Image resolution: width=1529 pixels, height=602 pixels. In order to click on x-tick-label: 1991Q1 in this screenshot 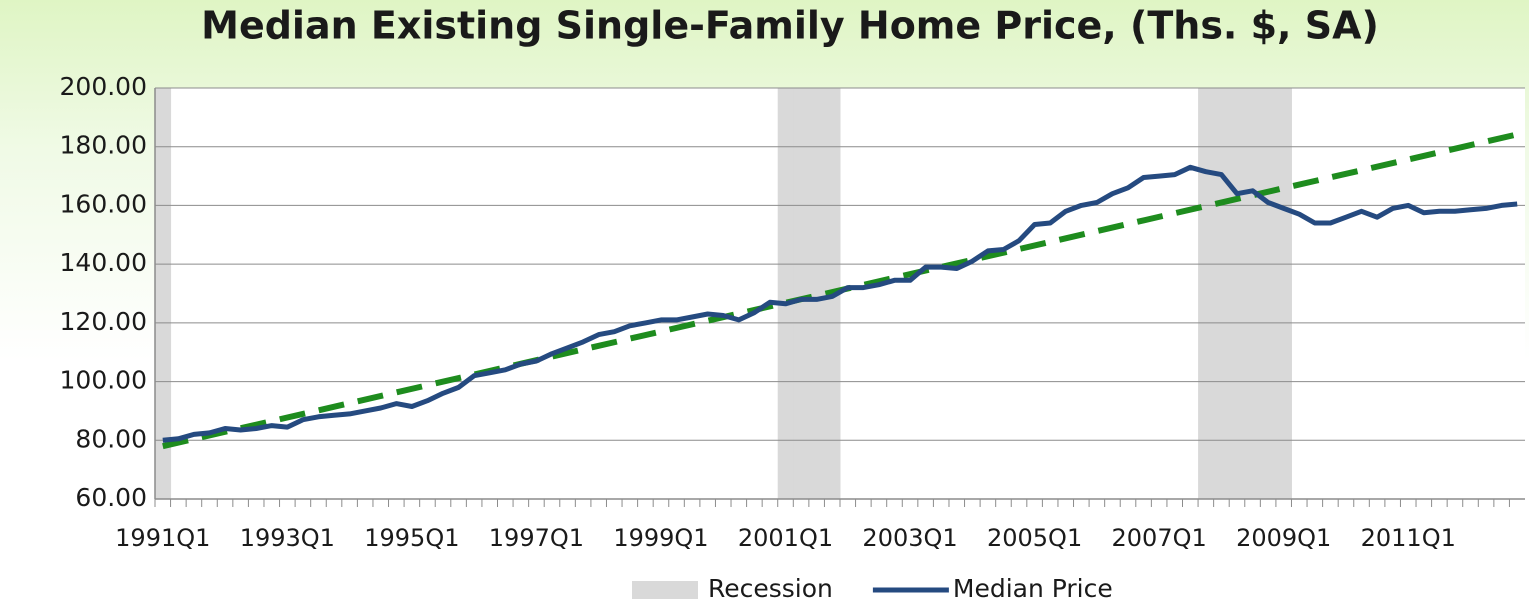, I will do `click(162, 538)`.